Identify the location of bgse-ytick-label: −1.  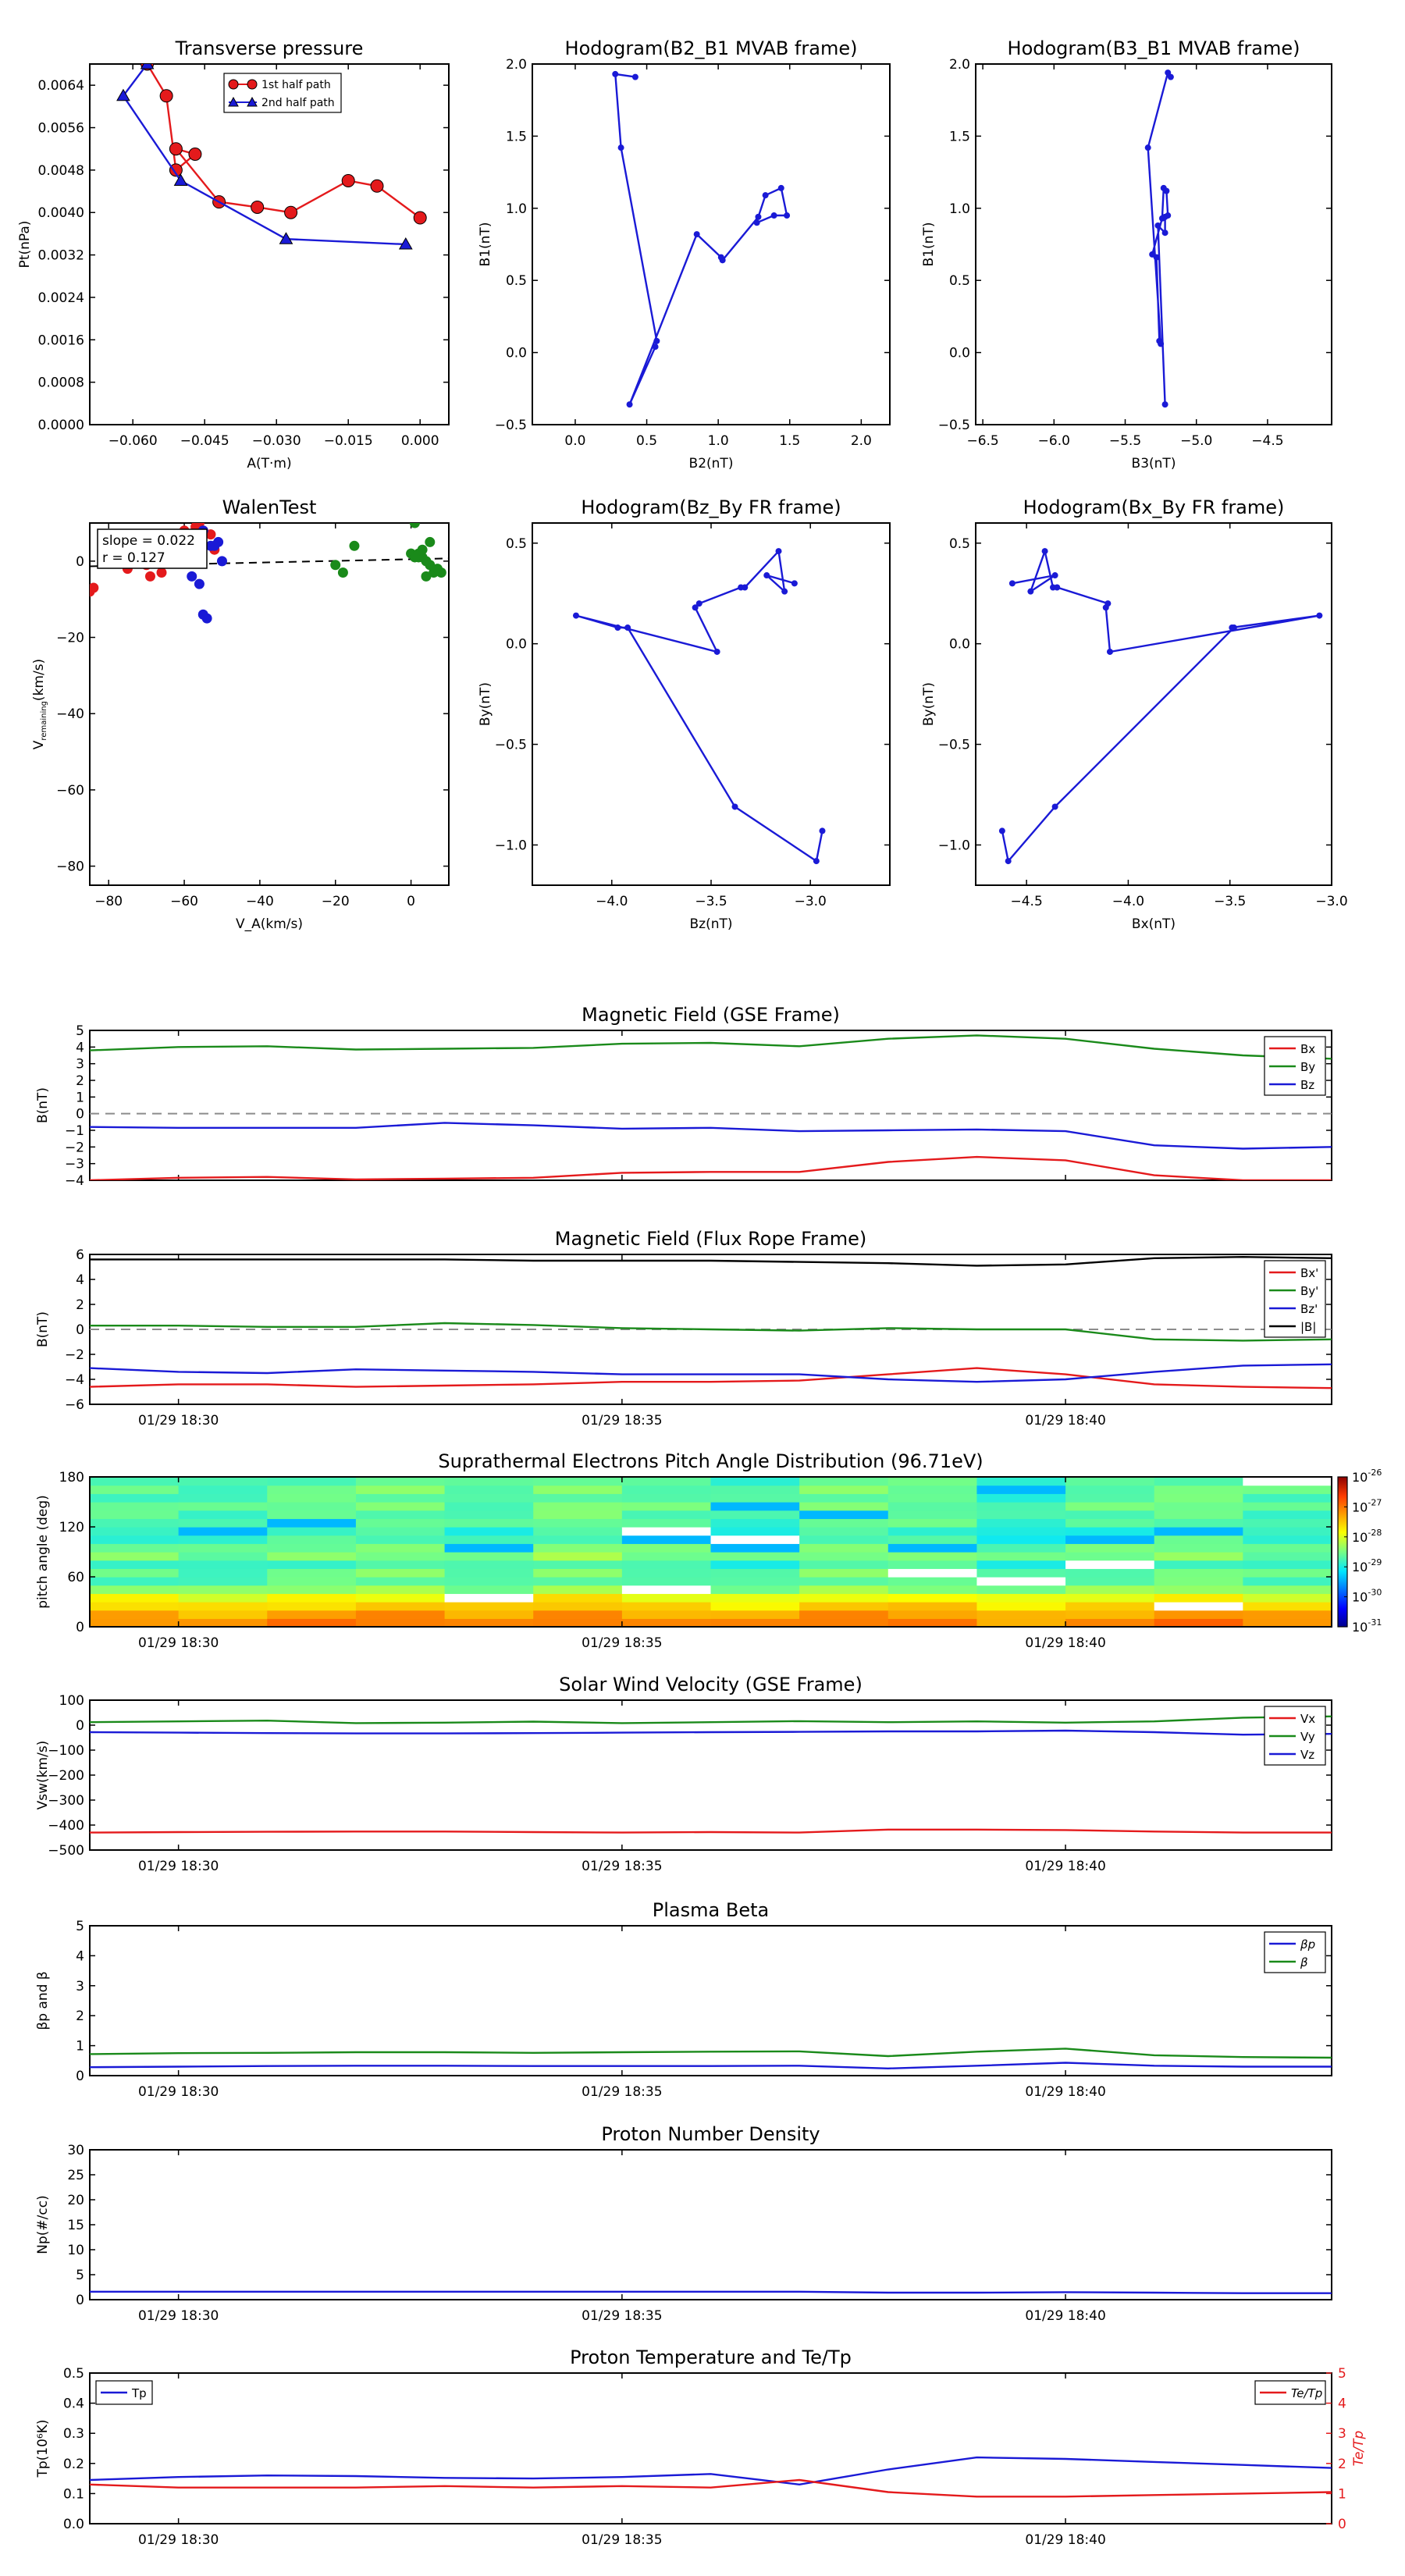
(74, 1131).